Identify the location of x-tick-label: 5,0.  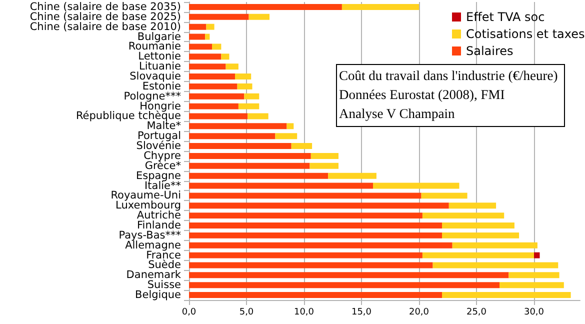
(246, 313).